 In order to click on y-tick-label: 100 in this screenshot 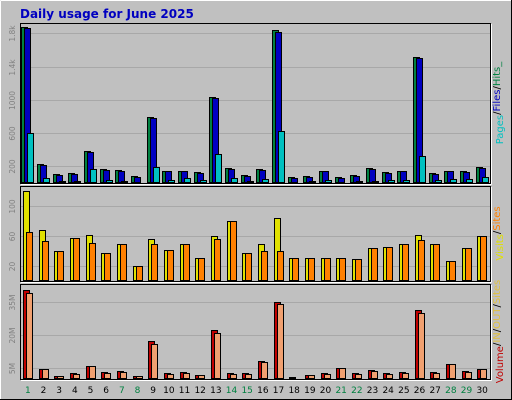, I will do `click(12, 206)`.